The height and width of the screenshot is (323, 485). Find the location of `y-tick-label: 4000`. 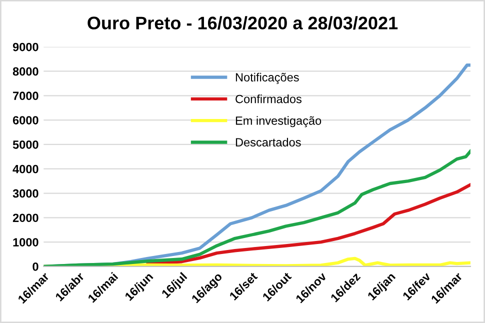

y-tick-label: 4000 is located at coordinates (25, 169).